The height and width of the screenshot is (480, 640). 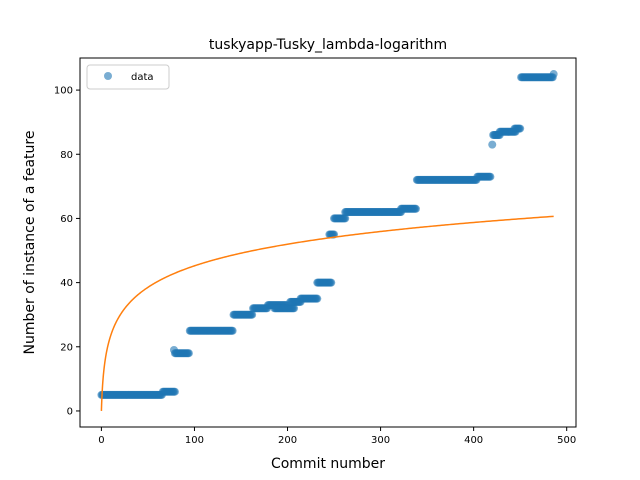 I want to click on legend-frame, so click(x=128, y=77).